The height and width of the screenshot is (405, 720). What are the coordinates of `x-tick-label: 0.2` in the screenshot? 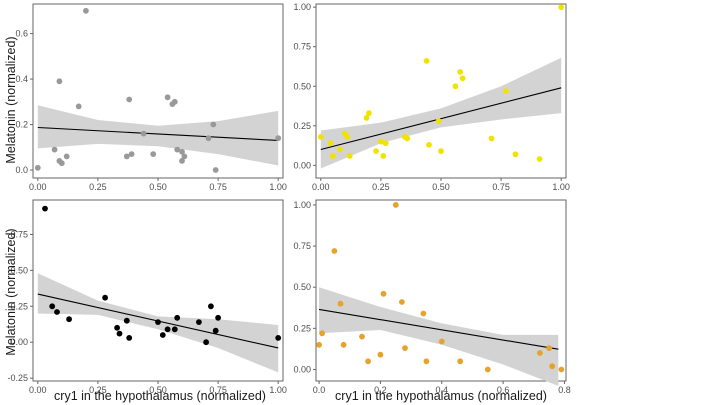 It's located at (380, 390).